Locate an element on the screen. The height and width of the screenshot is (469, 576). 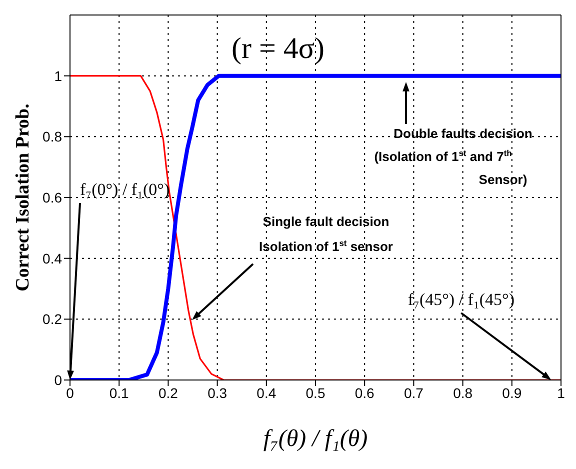
x-tick-label: 0.4 is located at coordinates (266, 392).